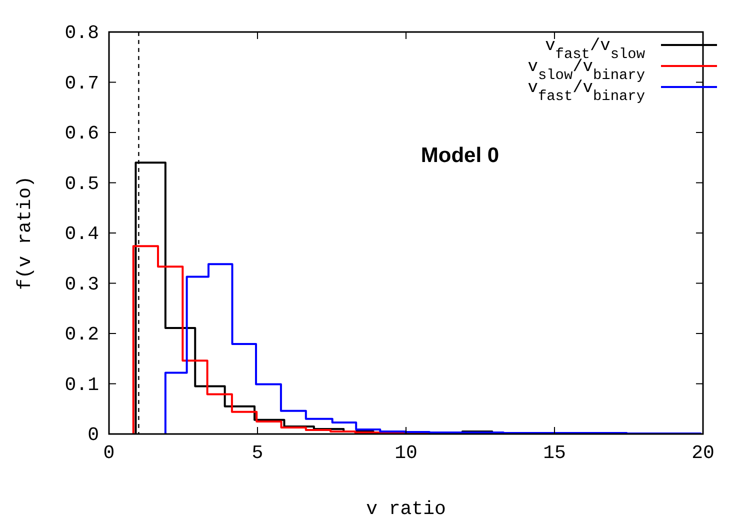 The height and width of the screenshot is (525, 750). What do you see at coordinates (25, 233) in the screenshot?
I see `y-axis-title: f(v ratio)` at bounding box center [25, 233].